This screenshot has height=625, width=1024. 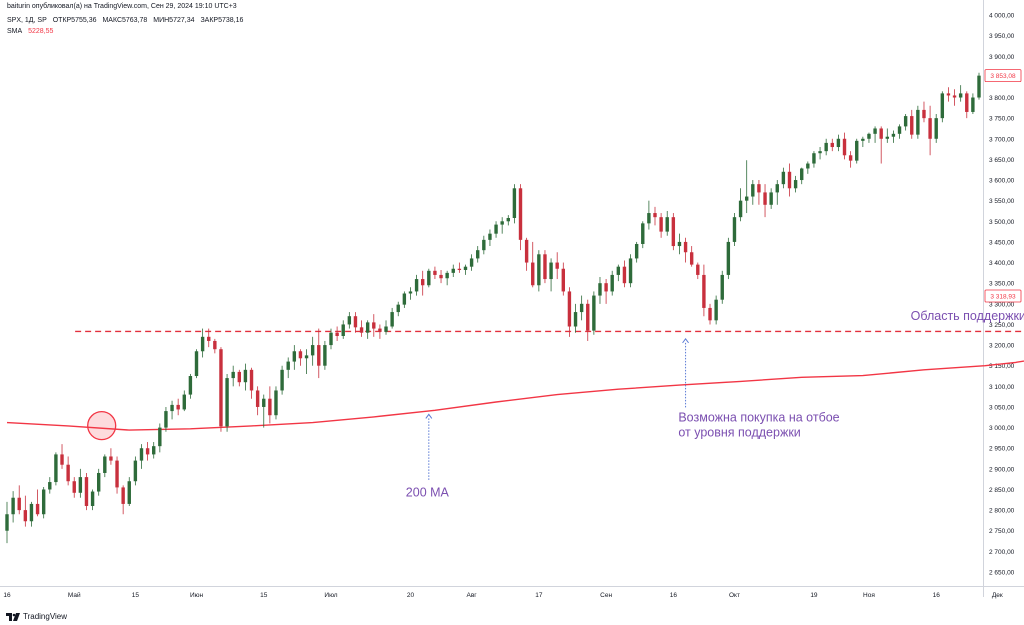 I want to click on price-tick-label: 3 450,00, so click(x=1002, y=242).